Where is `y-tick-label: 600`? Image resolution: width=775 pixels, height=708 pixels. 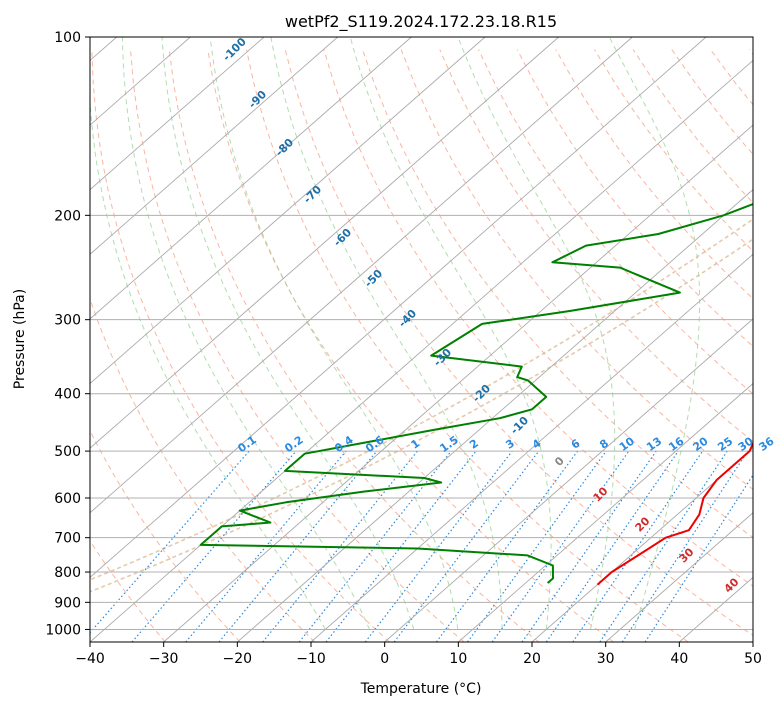 y-tick-label: 600 is located at coordinates (67, 499).